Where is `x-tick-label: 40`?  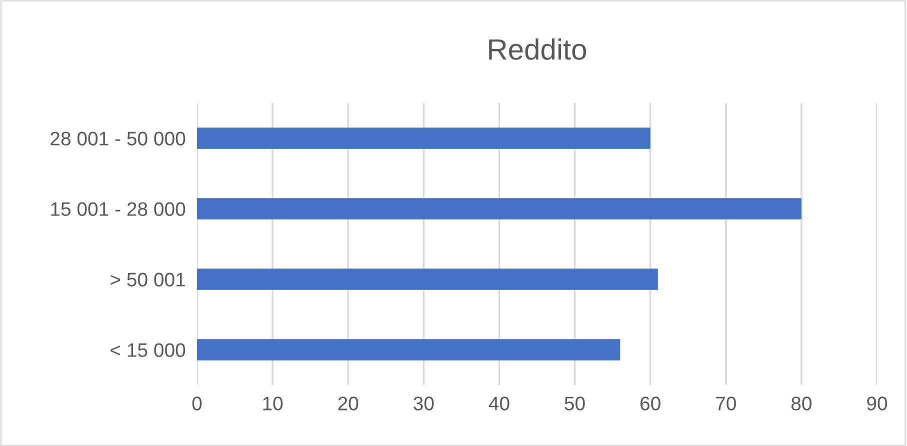
x-tick-label: 40 is located at coordinates (499, 403).